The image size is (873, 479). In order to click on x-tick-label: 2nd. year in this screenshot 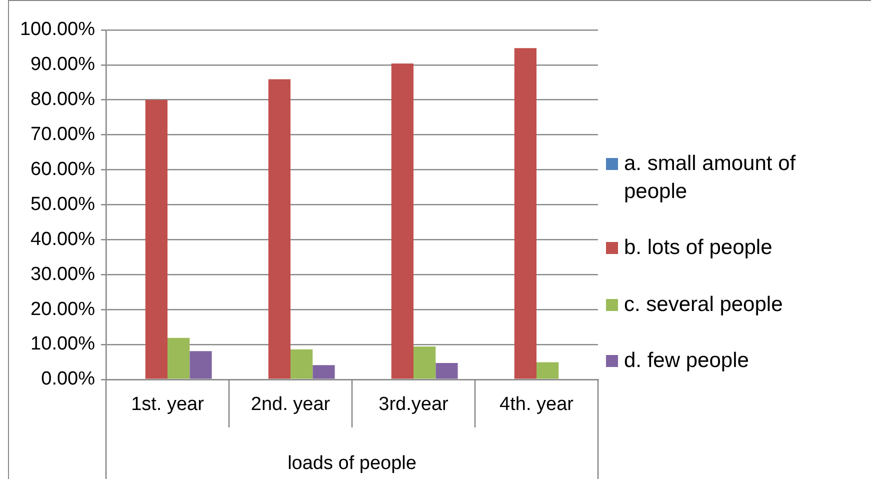, I will do `click(290, 405)`.